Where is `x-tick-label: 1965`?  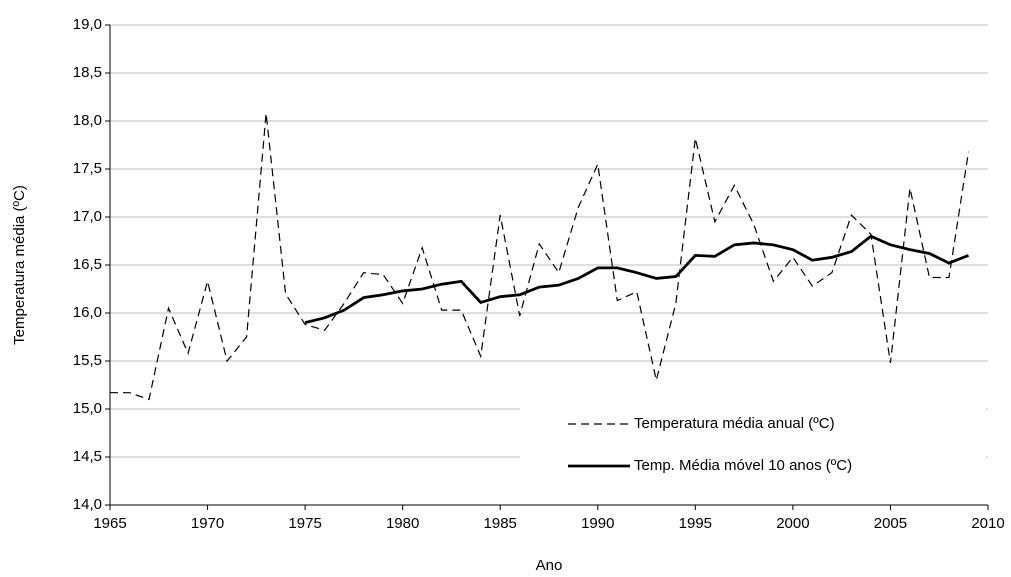 x-tick-label: 1965 is located at coordinates (109, 523).